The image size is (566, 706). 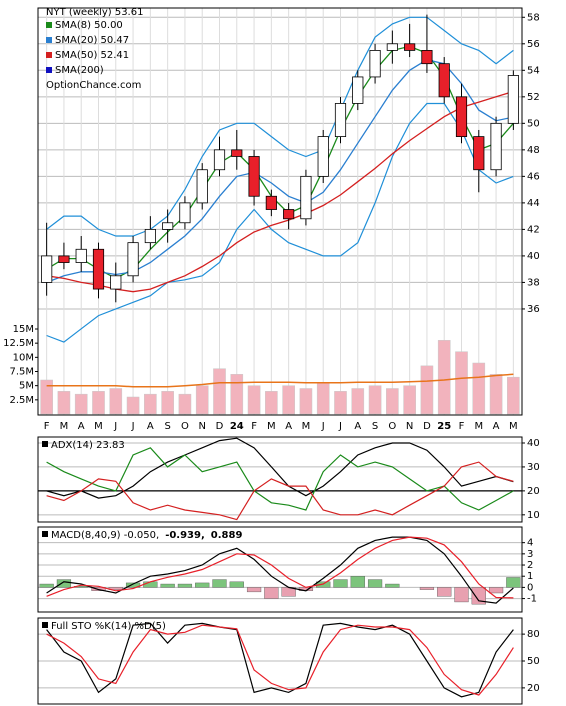 I want to click on y-tick-label: 80, so click(x=533, y=634).